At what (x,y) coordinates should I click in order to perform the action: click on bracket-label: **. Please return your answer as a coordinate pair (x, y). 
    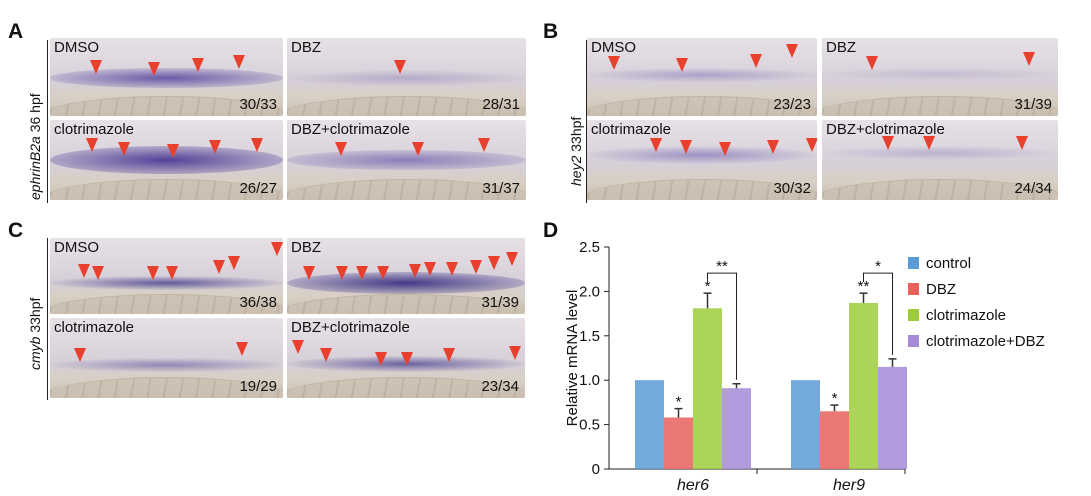
    Looking at the image, I should click on (722, 266).